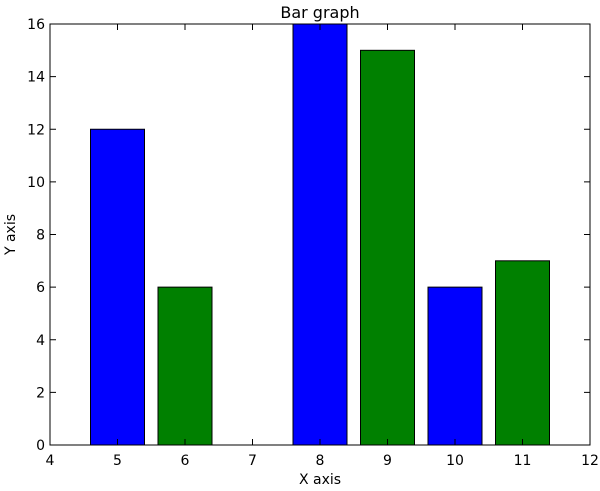 Image resolution: width=600 pixels, height=491 pixels. I want to click on x-tick-label: 4, so click(50, 461).